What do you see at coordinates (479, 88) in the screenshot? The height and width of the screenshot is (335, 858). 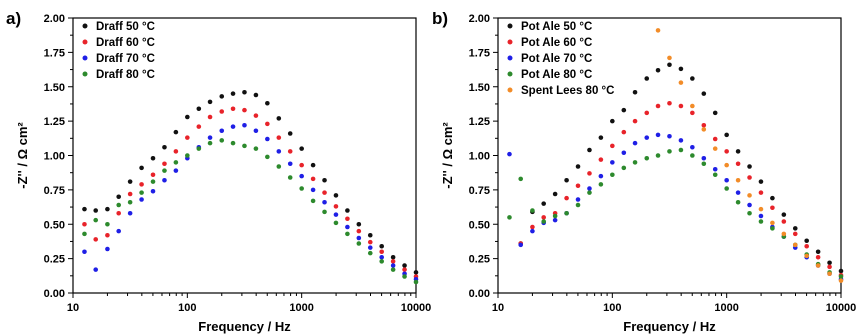 I see `panel-b-y-tick-label: 1.50` at bounding box center [479, 88].